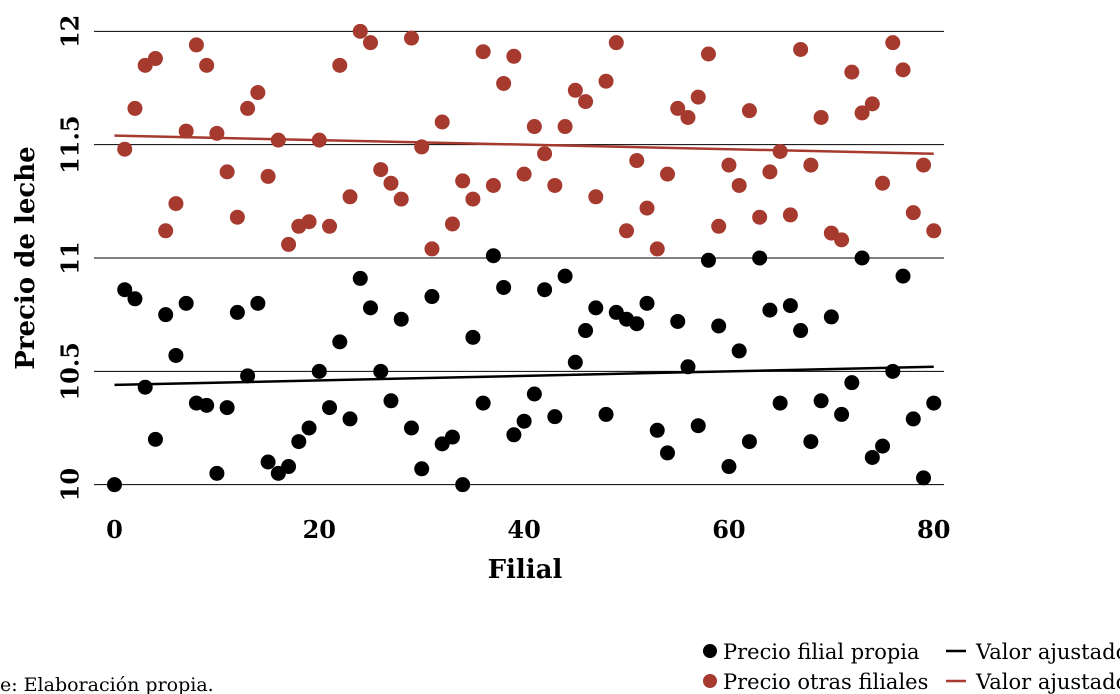  What do you see at coordinates (70, 257) in the screenshot?
I see `y-tick-label: 11` at bounding box center [70, 257].